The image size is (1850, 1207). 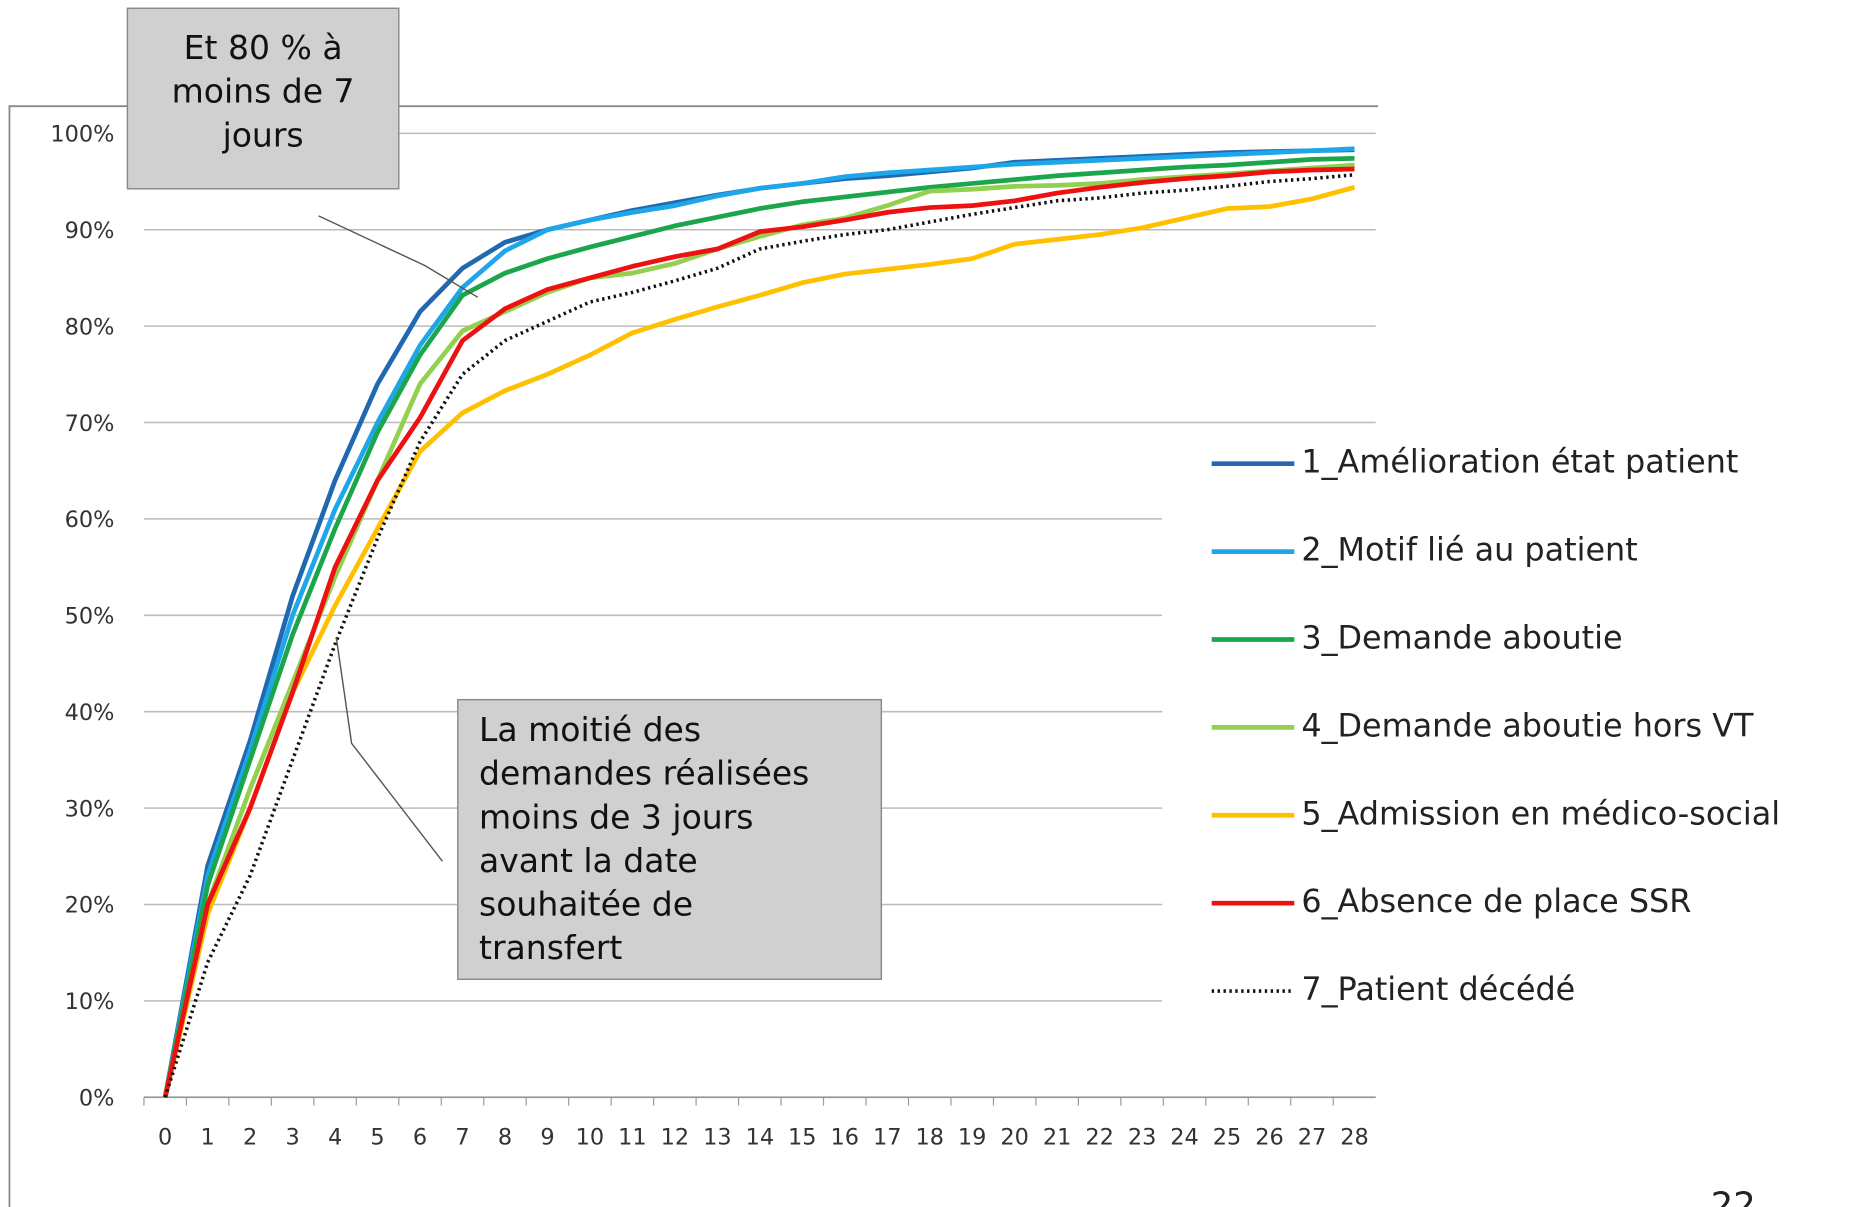 I want to click on y-tick-label: 40%, so click(x=90, y=713).